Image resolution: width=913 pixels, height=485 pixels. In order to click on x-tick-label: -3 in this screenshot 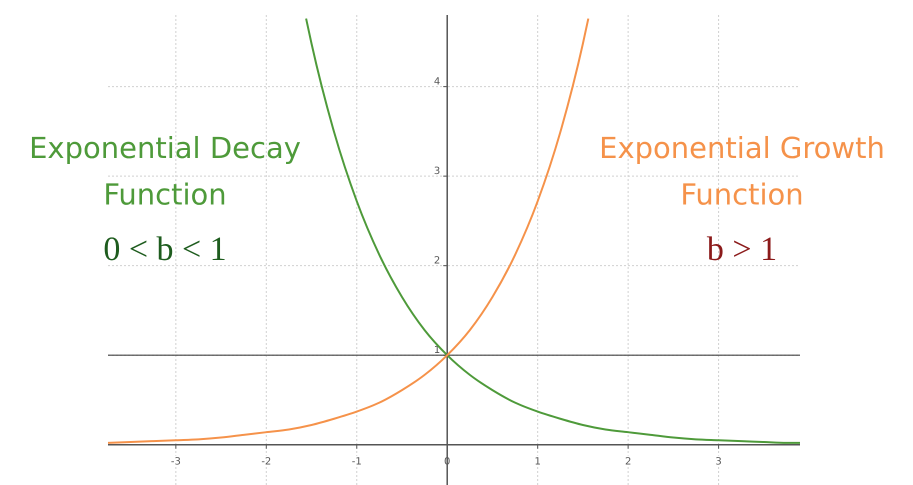, I will do `click(175, 462)`.